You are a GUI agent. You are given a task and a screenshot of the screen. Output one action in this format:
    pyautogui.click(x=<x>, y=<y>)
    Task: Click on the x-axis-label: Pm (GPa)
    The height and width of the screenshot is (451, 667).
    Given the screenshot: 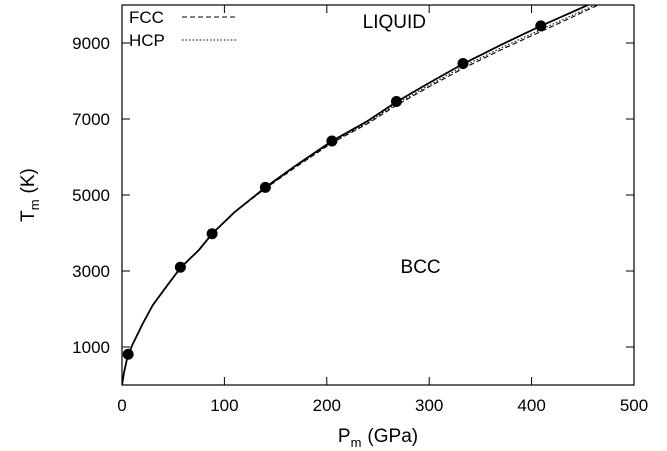 What is the action you would take?
    pyautogui.click(x=378, y=438)
    